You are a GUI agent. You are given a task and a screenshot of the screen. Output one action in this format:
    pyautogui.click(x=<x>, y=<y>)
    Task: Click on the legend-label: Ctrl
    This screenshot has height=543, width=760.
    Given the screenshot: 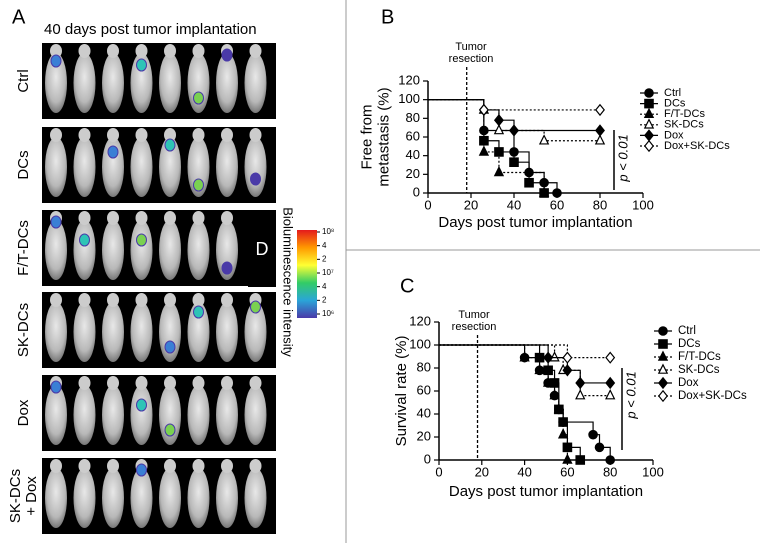 What is the action you would take?
    pyautogui.click(x=687, y=331)
    